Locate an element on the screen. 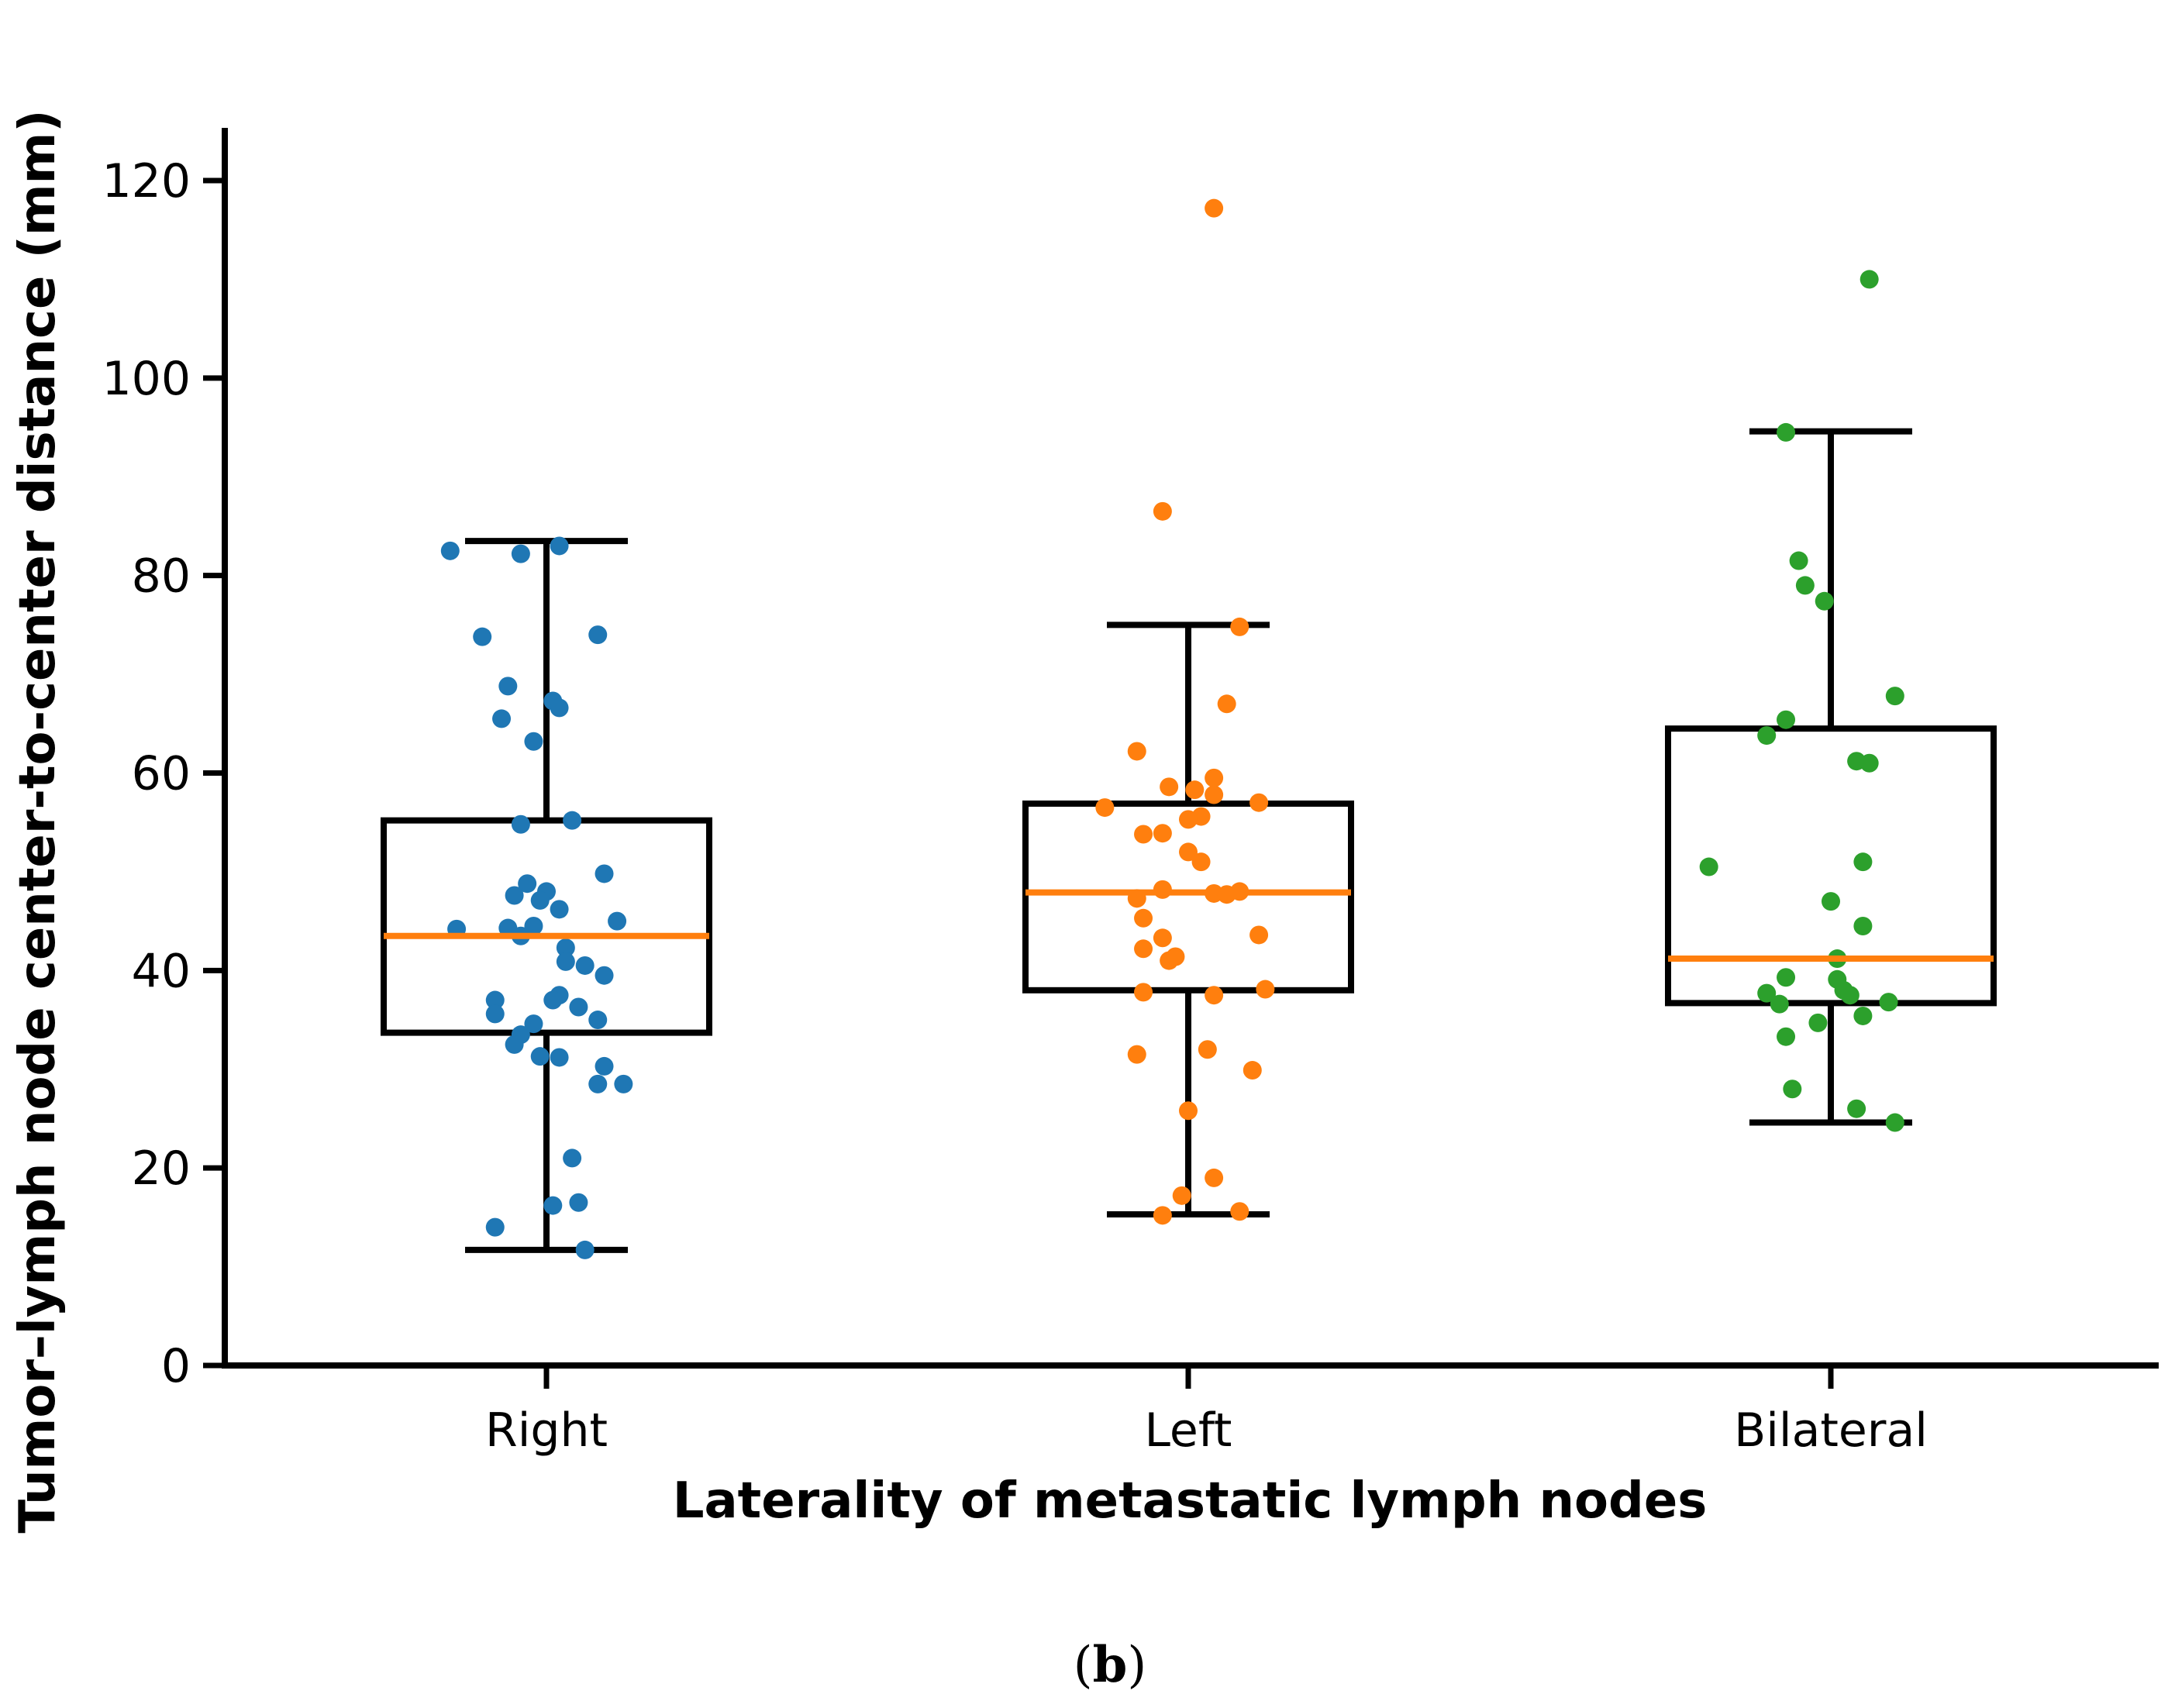 Image resolution: width=2168 pixels, height=1708 pixels. x-tick-label-left: Left is located at coordinates (1189, 1431).